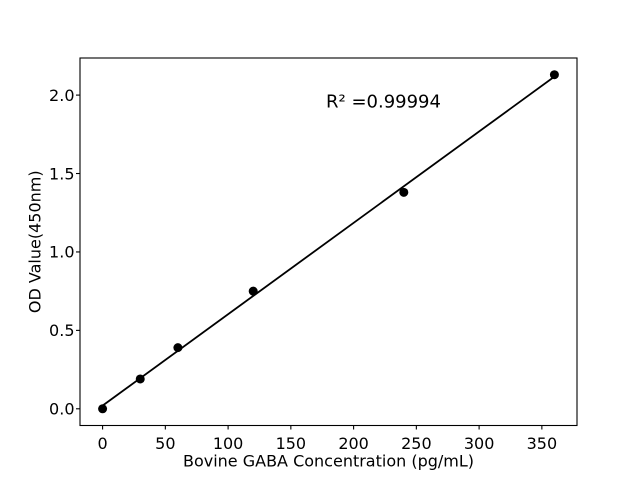 The height and width of the screenshot is (480, 640). Describe the element at coordinates (542, 443) in the screenshot. I see `x-tick-label: 350` at that location.